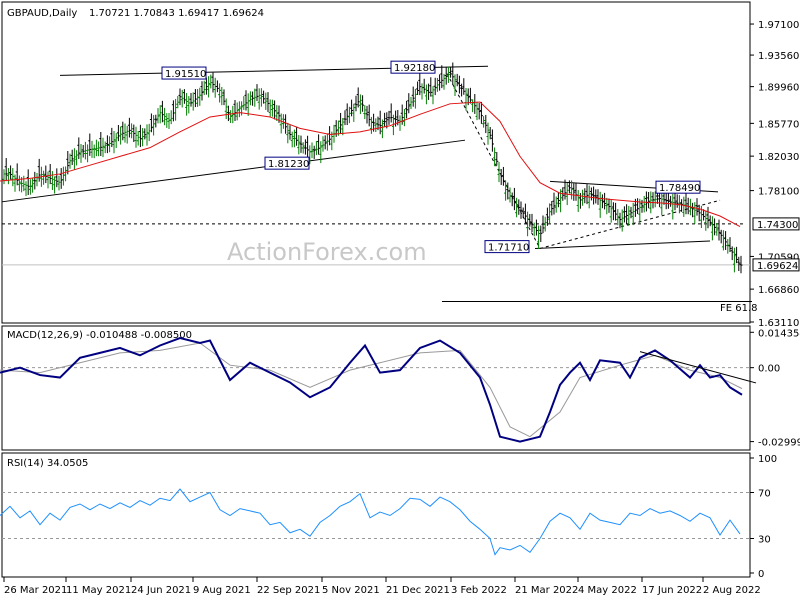  Describe the element at coordinates (778, 56) in the screenshot. I see `price-axis-label: 1.93560` at that location.